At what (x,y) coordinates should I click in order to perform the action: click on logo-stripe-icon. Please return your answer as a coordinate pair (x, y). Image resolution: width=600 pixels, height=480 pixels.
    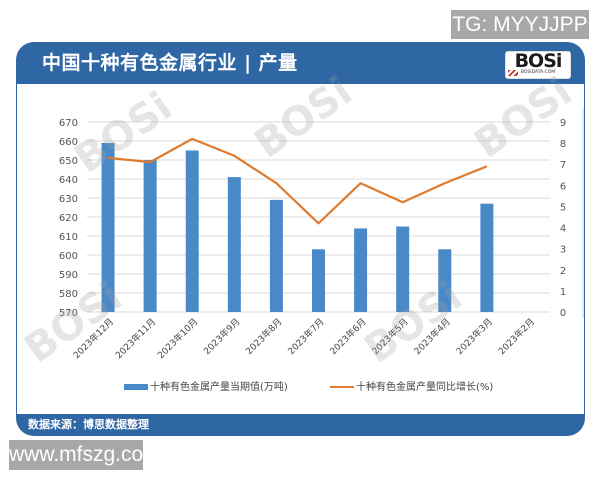
    Looking at the image, I should click on (513, 73).